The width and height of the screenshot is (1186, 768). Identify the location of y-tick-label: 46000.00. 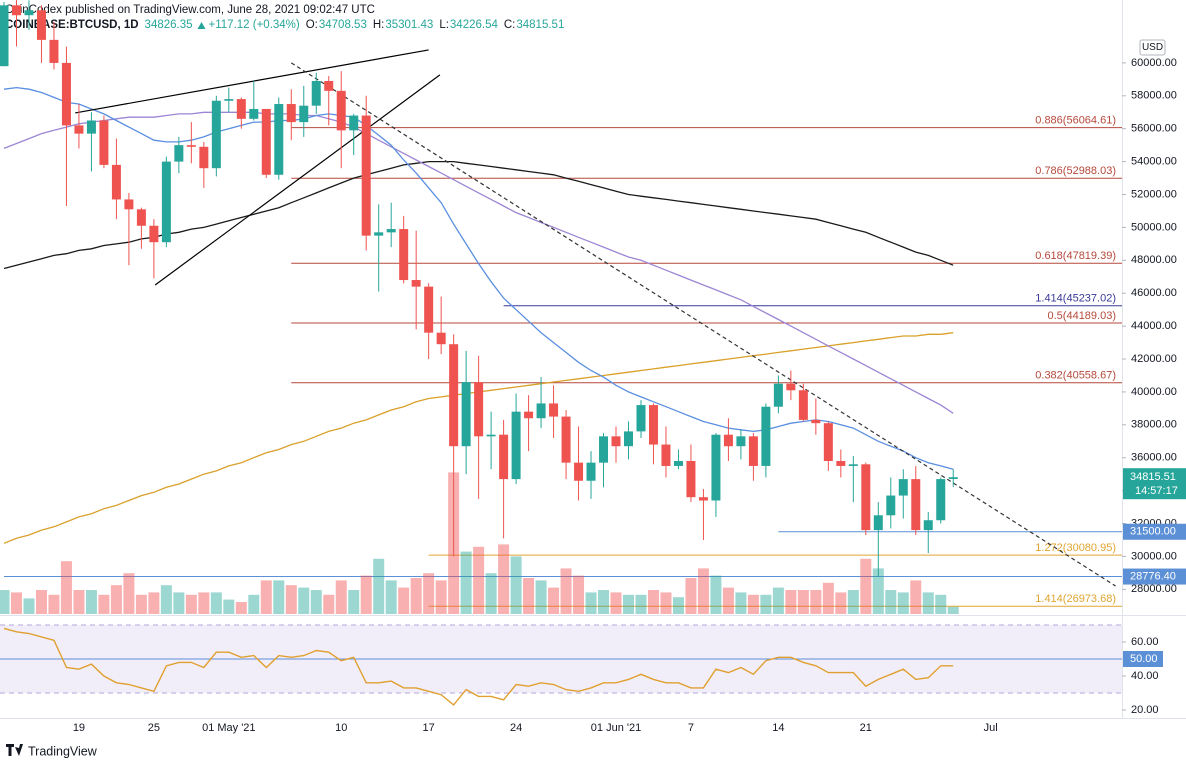
(1154, 293).